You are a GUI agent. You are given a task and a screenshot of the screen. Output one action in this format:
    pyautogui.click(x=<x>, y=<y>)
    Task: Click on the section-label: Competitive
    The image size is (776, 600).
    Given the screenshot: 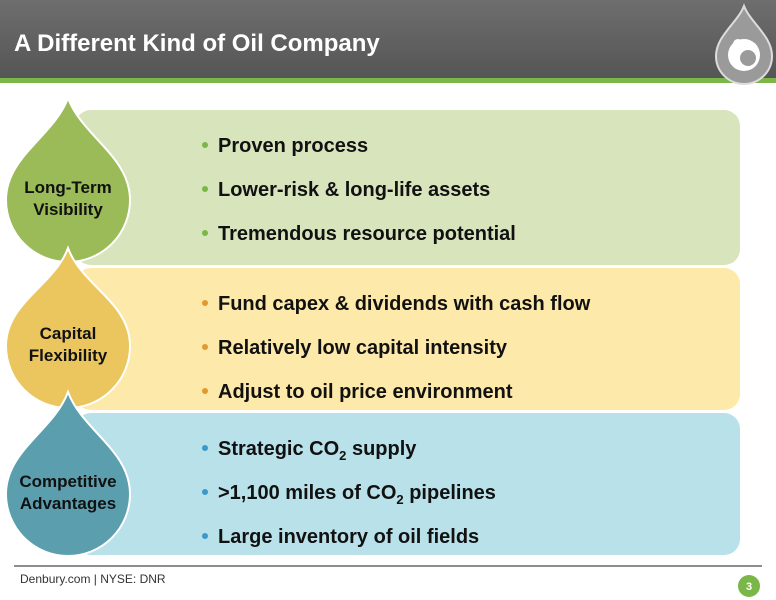 What is the action you would take?
    pyautogui.click(x=67, y=481)
    